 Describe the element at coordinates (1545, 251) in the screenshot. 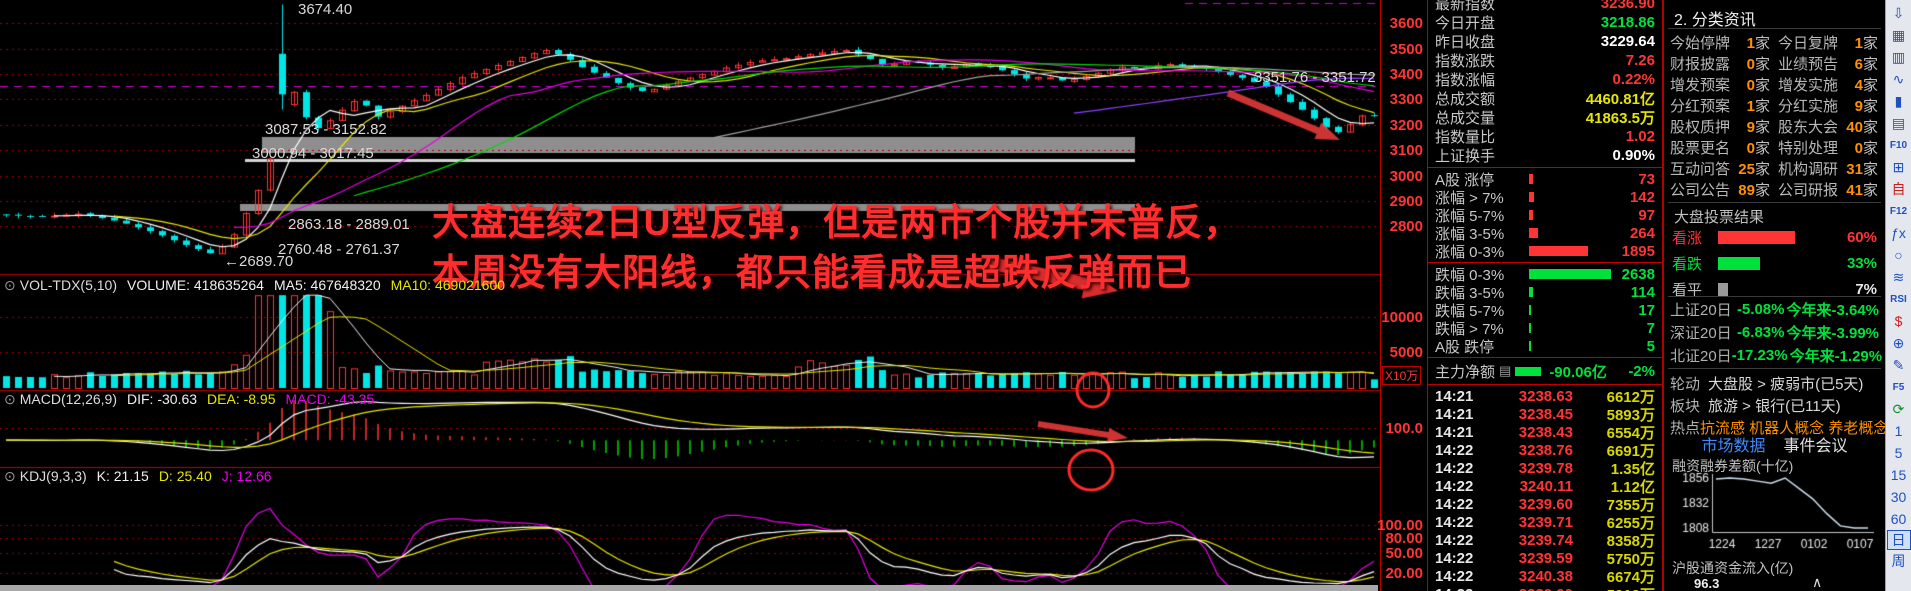

I see `breadth-row-up03: 涨幅 0-3% 1895` at that location.